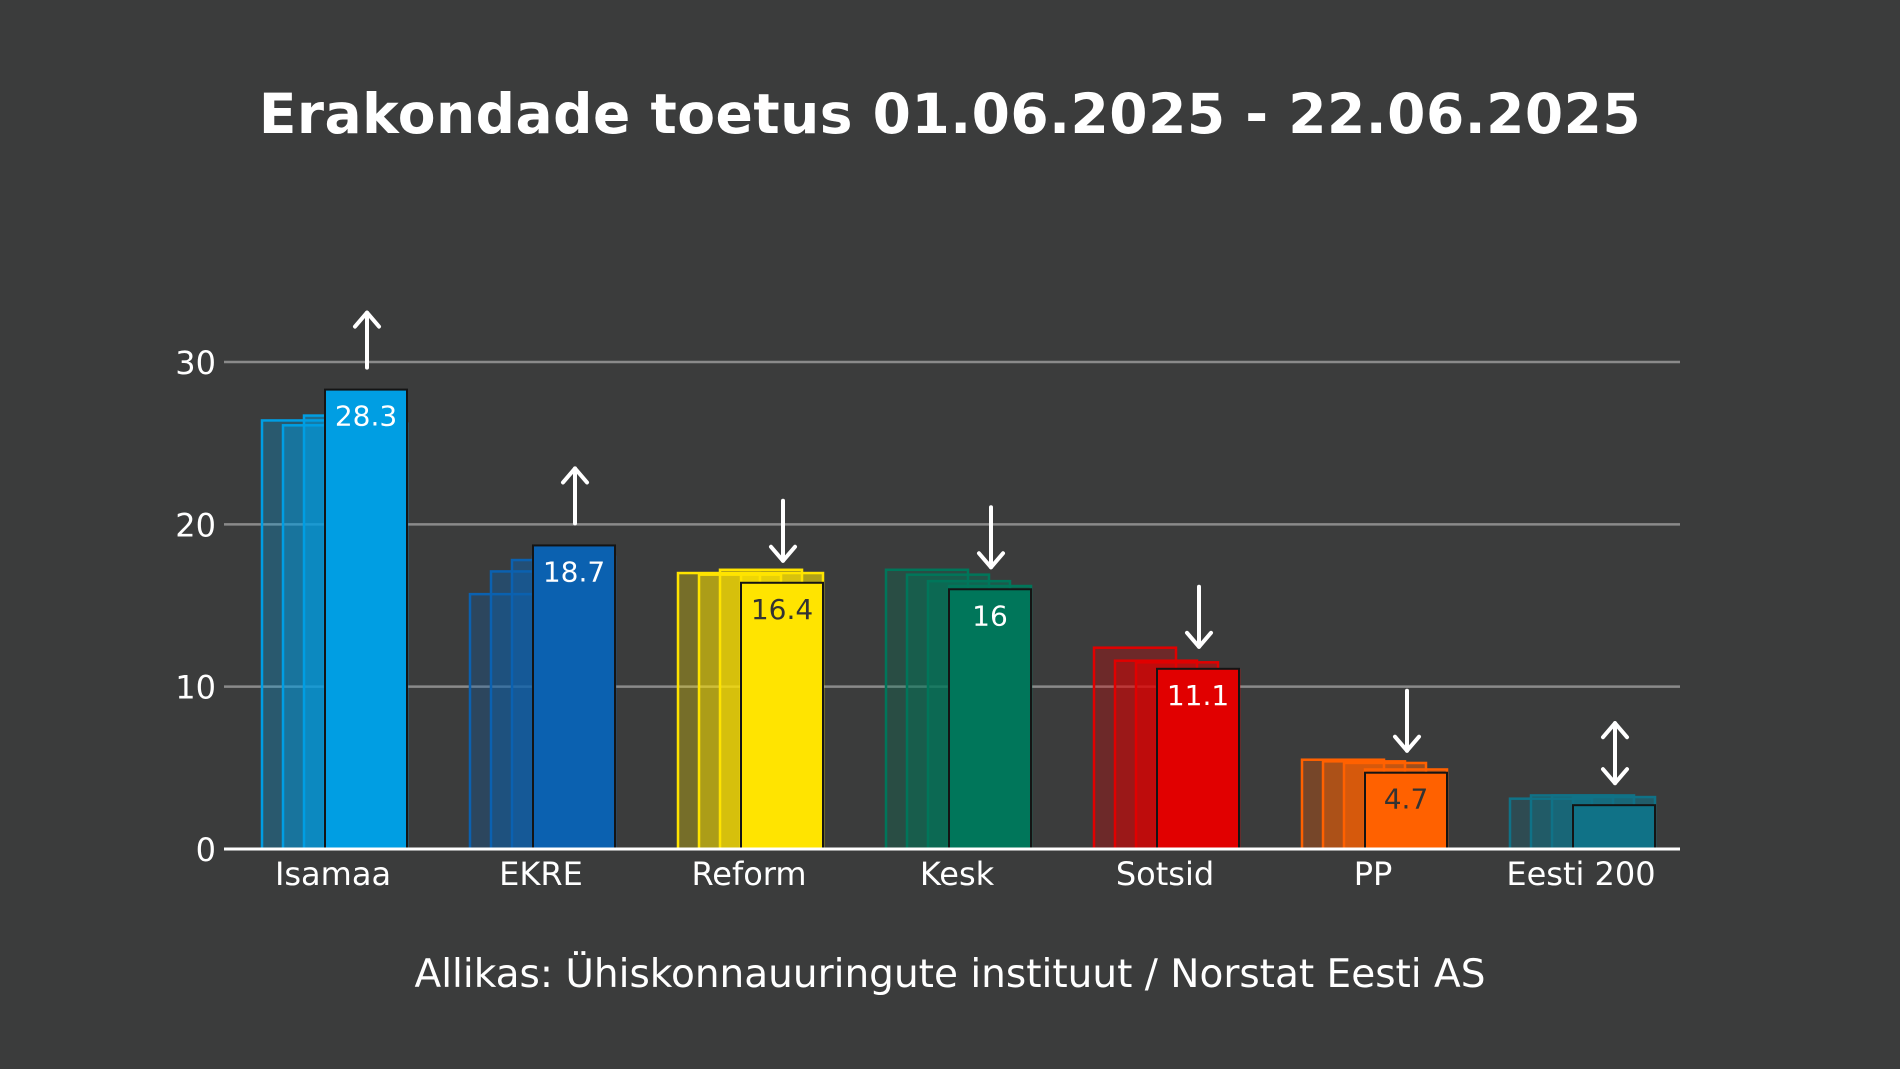 The image size is (1900, 1069). What do you see at coordinates (748, 874) in the screenshot?
I see `x-tick-label: Reform` at bounding box center [748, 874].